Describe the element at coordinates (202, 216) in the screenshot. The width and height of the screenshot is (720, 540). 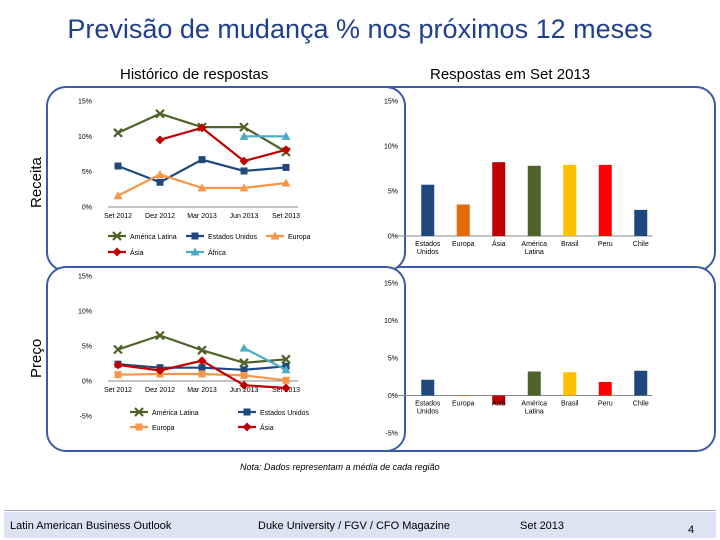
I see `receita-historico-xtick: Mar 2013` at that location.